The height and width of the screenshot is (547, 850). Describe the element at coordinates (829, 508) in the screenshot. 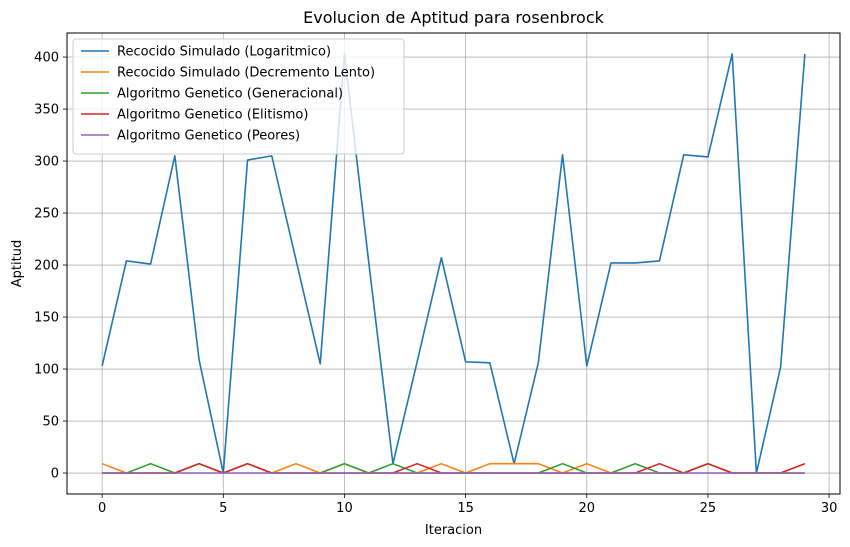

I see `x-tick-label: 30` at that location.